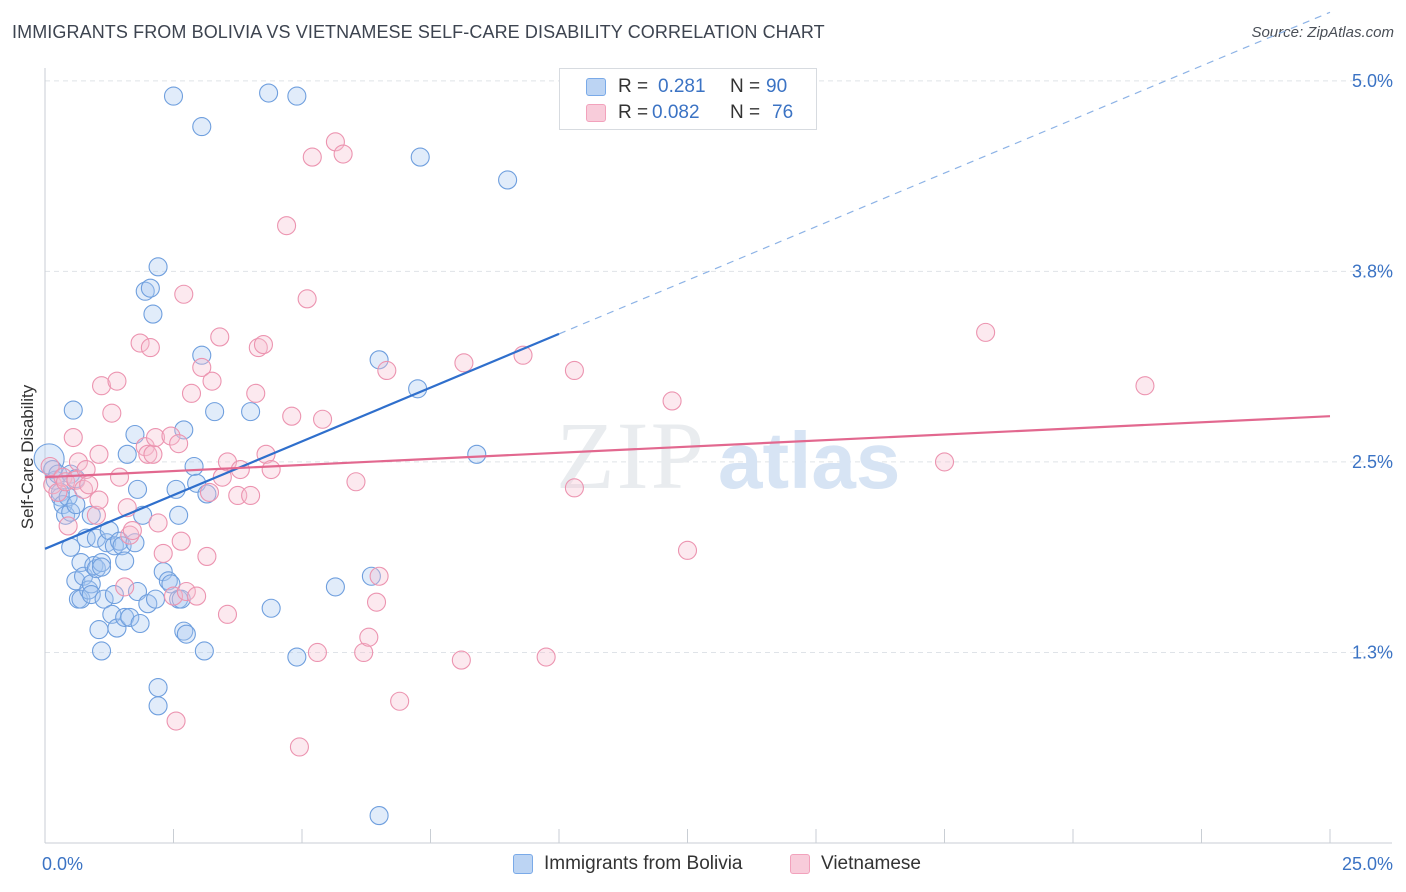  I want to click on n-value-vietnamese: 76, so click(783, 112).